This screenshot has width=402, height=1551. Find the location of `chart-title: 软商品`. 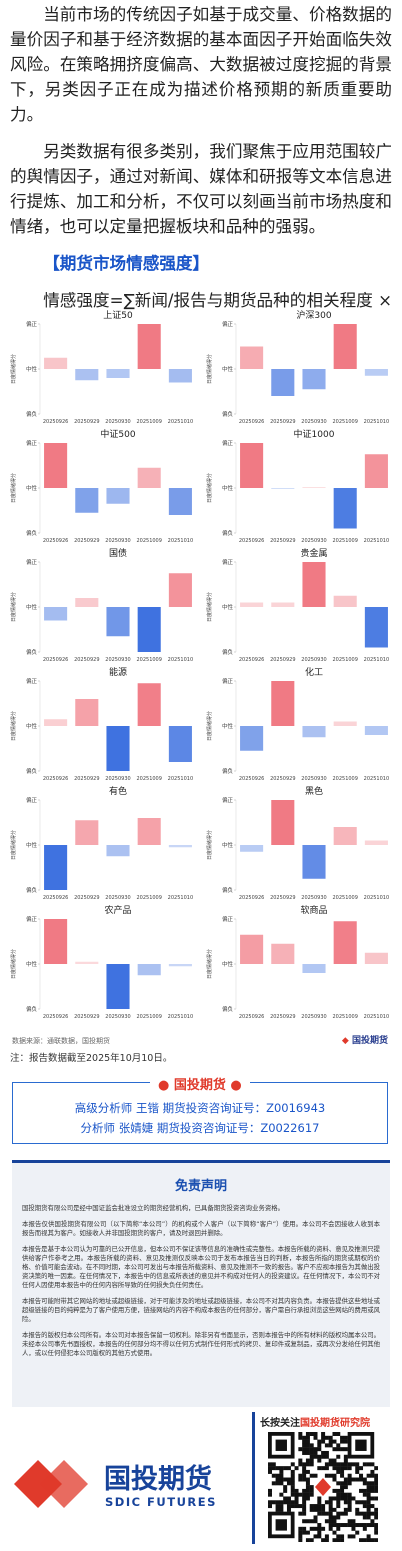

chart-title: 软商品 is located at coordinates (313, 910).